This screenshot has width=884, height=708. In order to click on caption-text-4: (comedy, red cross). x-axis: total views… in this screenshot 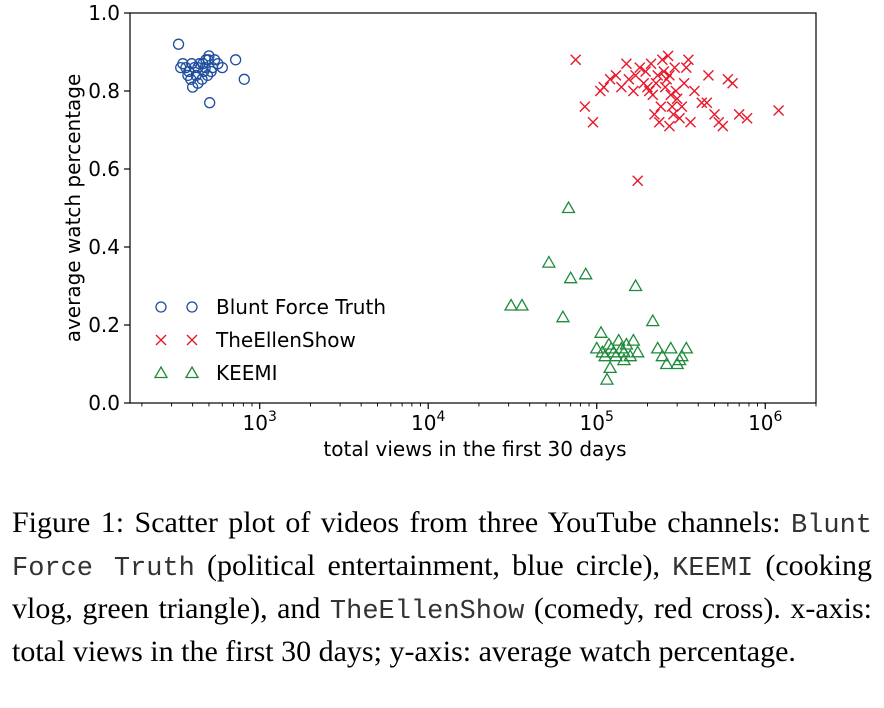, I will do `click(442, 630)`.